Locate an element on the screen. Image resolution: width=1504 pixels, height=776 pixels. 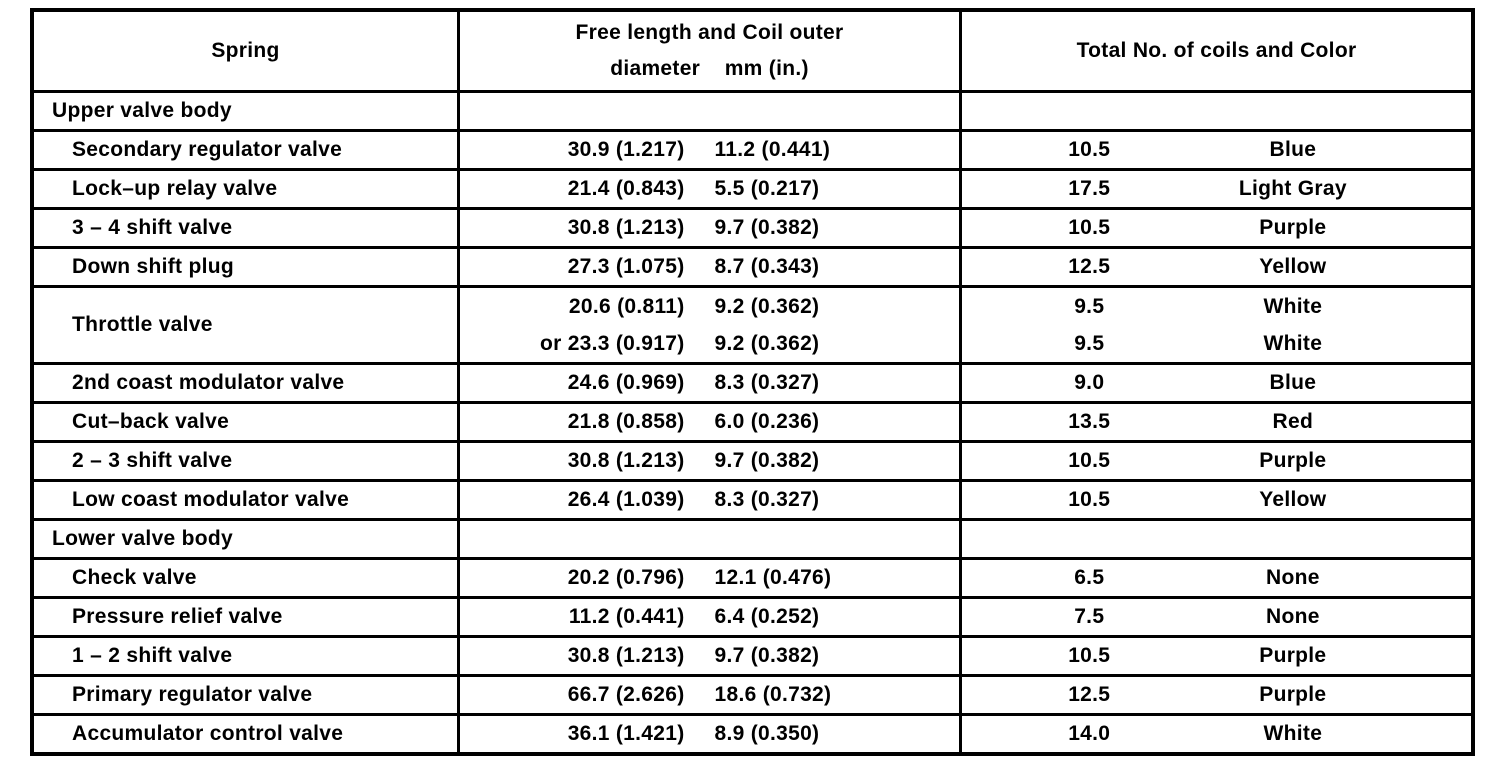
coil-diameter-value: 8.9 (0.350) is located at coordinates (767, 733).